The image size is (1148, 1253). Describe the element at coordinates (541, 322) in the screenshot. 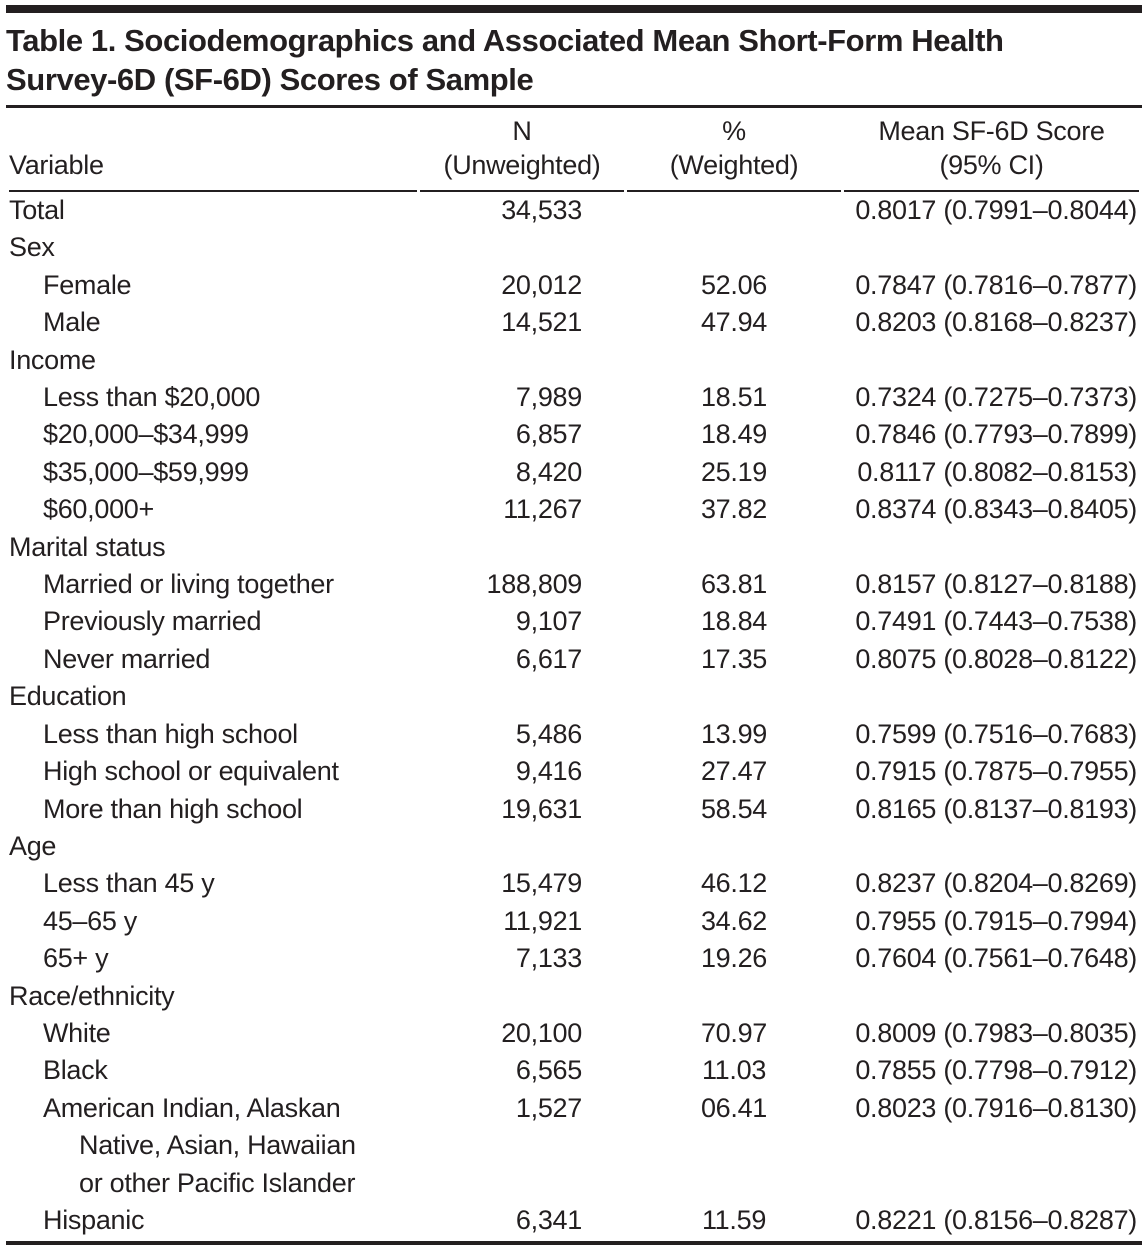

I see `cell-n-unweighted: 14,521` at that location.